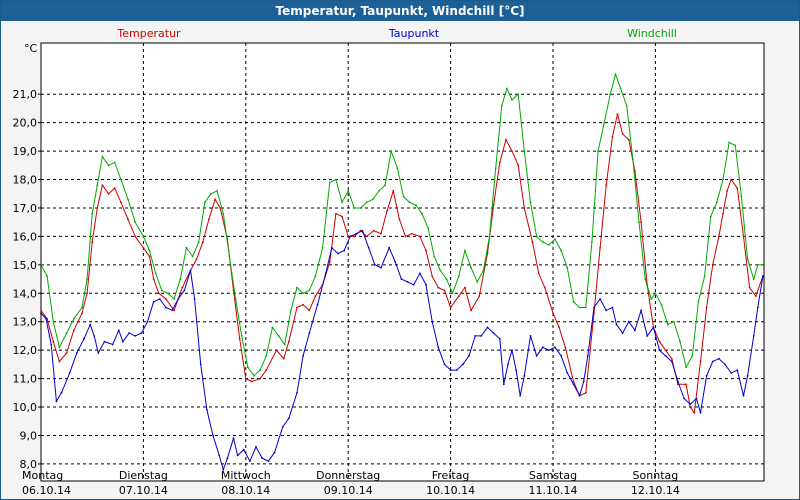 The image size is (800, 500). What do you see at coordinates (451, 475) in the screenshot?
I see `x-tick-day: Freitag` at bounding box center [451, 475].